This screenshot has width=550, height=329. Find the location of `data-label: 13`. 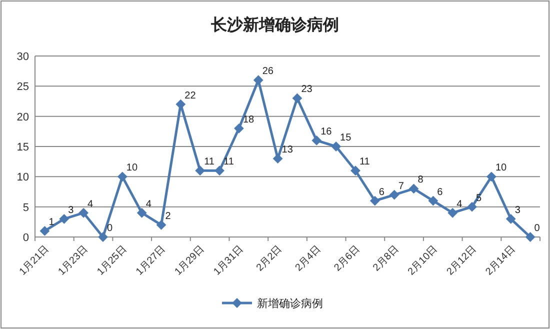

data-label: 13 is located at coordinates (288, 150).